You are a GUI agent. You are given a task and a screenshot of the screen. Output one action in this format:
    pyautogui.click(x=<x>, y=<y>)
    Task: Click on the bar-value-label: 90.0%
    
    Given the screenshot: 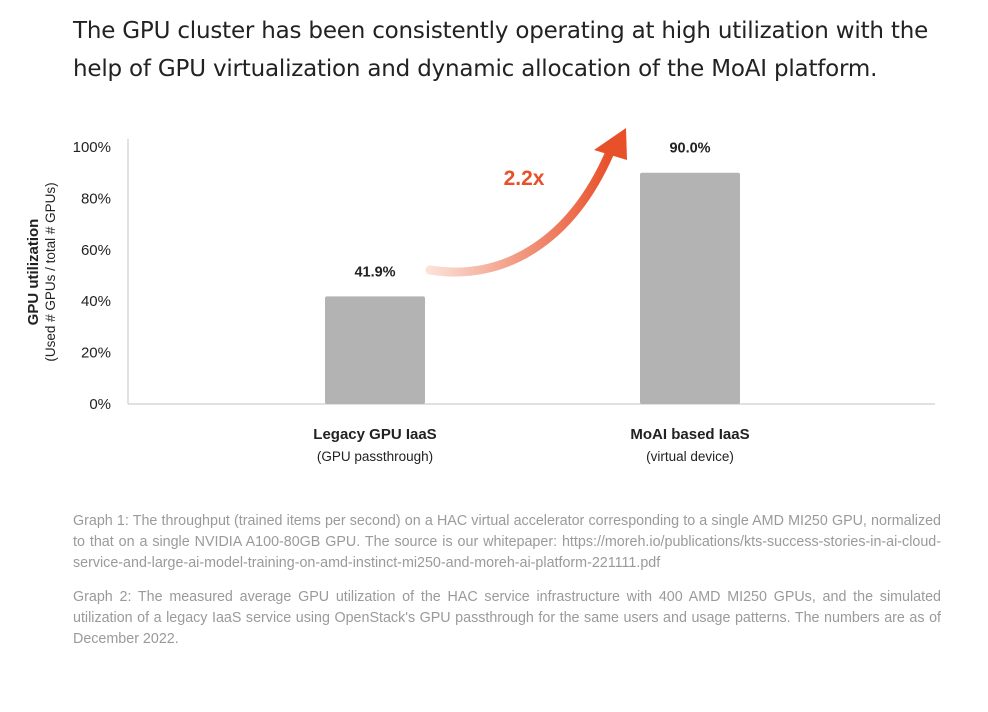 What is the action you would take?
    pyautogui.click(x=689, y=149)
    